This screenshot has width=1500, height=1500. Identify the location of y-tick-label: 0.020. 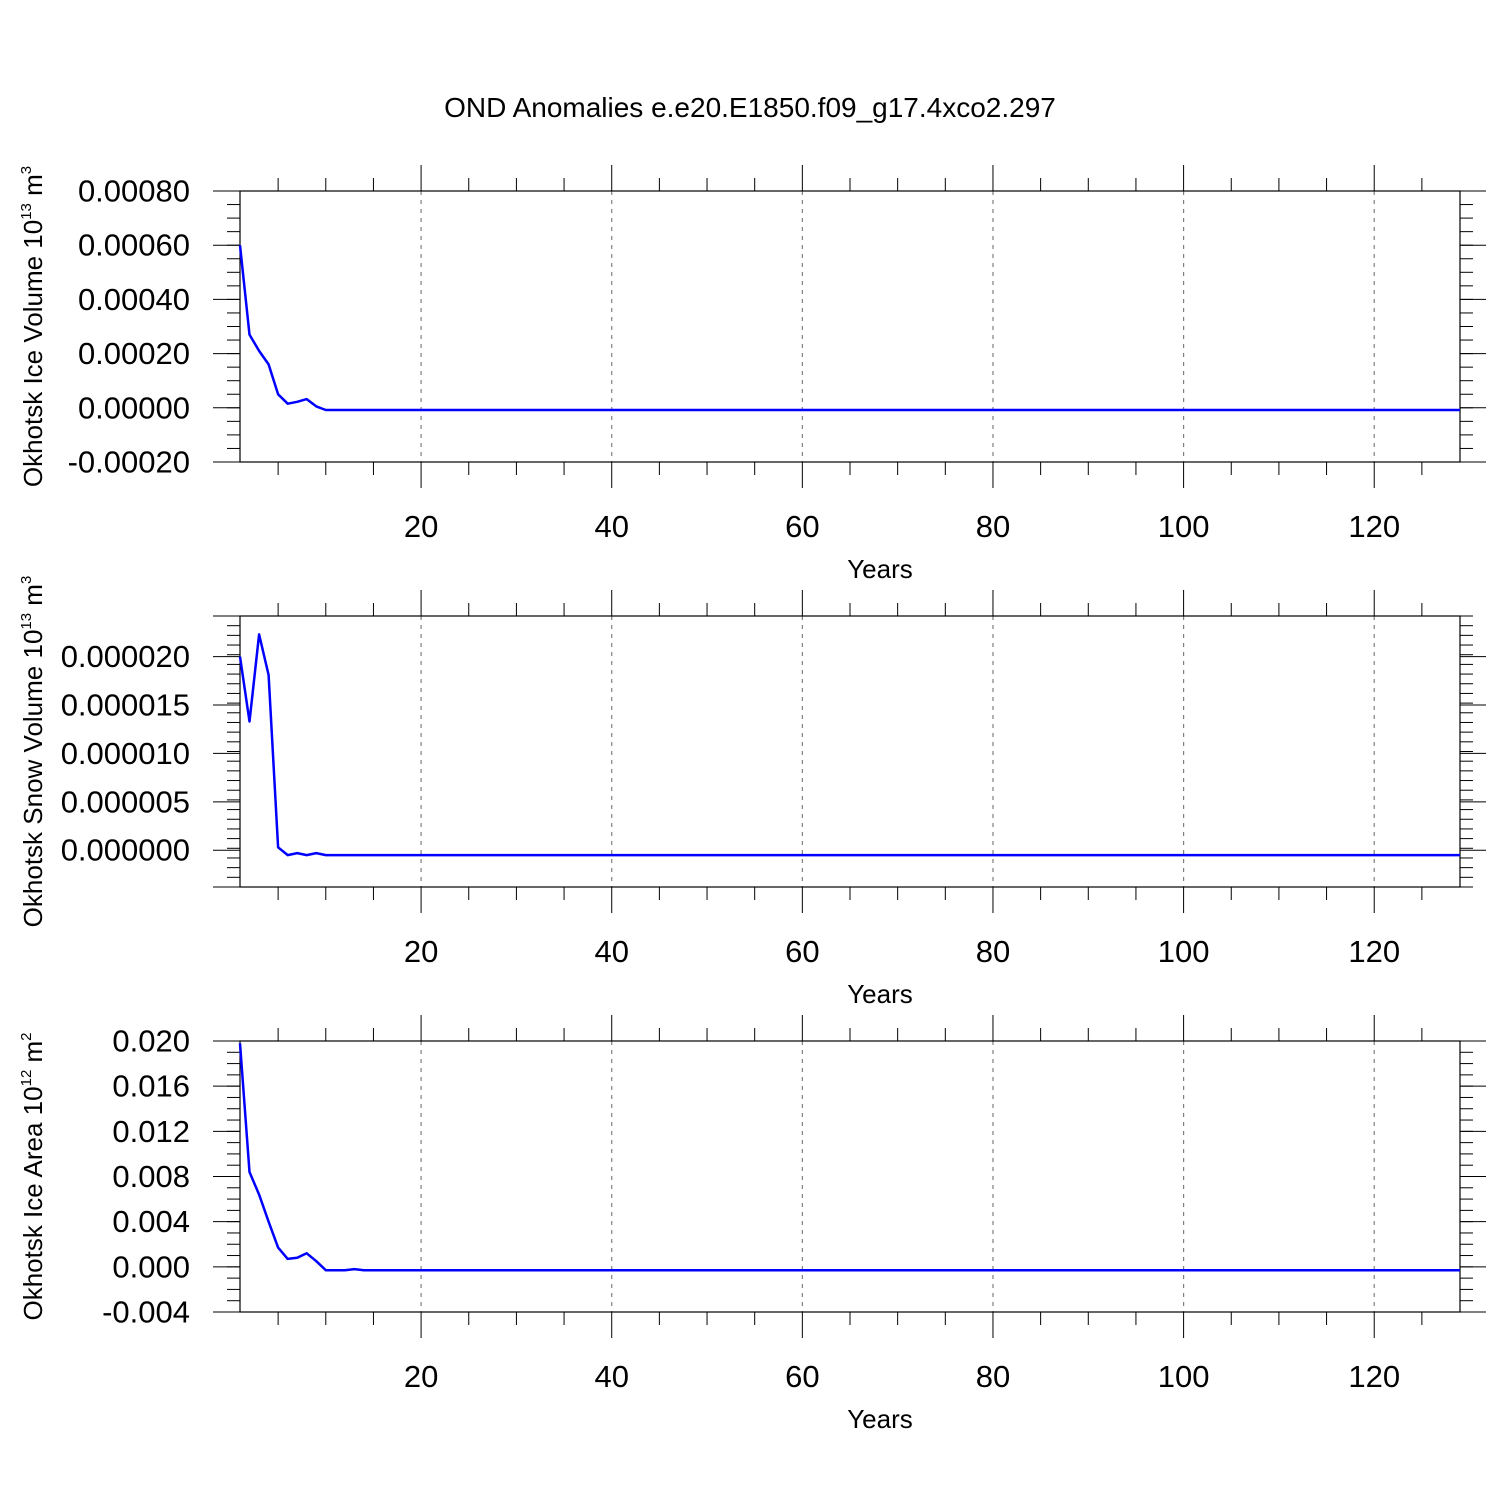
(151, 1041).